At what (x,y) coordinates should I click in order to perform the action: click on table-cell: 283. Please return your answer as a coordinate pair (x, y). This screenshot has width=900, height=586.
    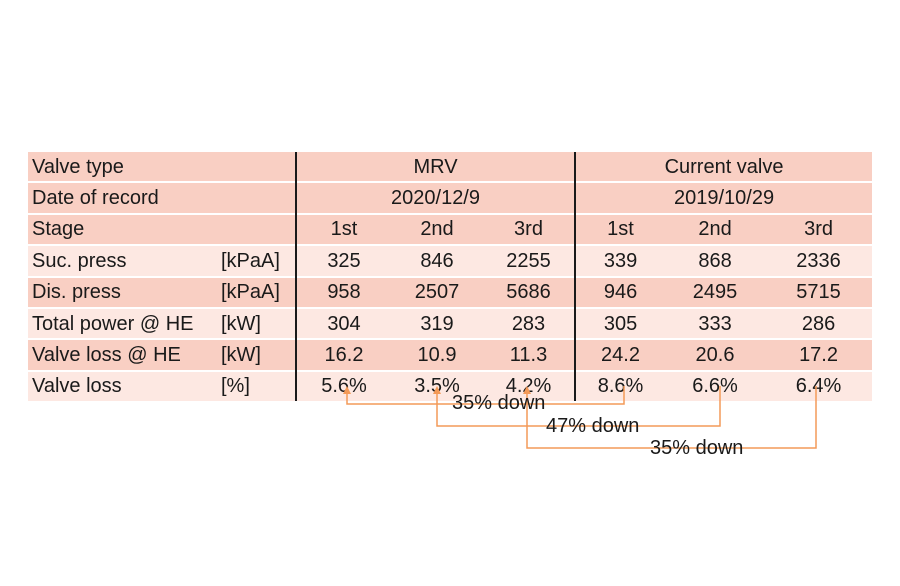
    Looking at the image, I should click on (529, 323).